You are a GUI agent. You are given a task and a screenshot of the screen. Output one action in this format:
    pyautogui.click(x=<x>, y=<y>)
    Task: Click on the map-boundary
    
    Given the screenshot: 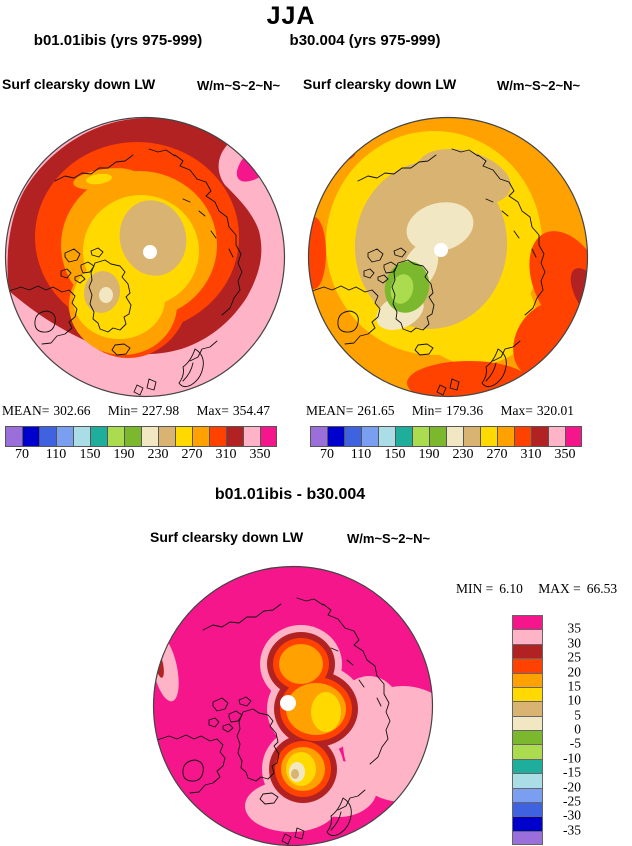 What is the action you would take?
    pyautogui.click(x=448, y=257)
    